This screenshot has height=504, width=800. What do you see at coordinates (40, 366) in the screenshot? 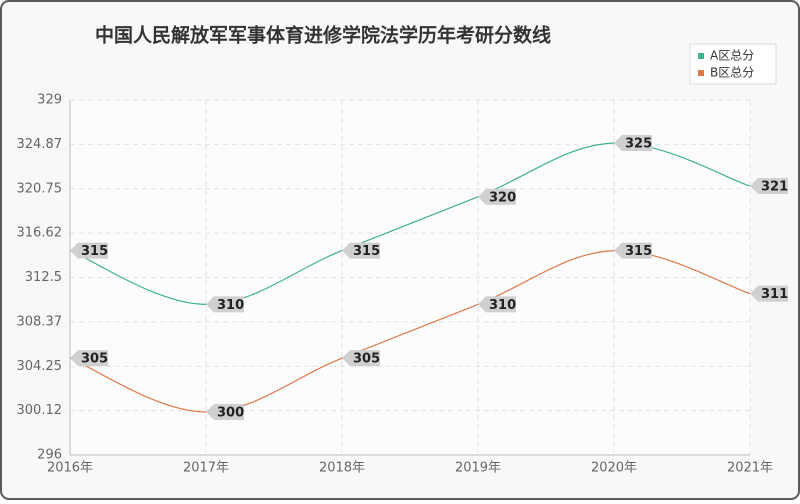
I see `y-tick-label: 304.25` at bounding box center [40, 366].